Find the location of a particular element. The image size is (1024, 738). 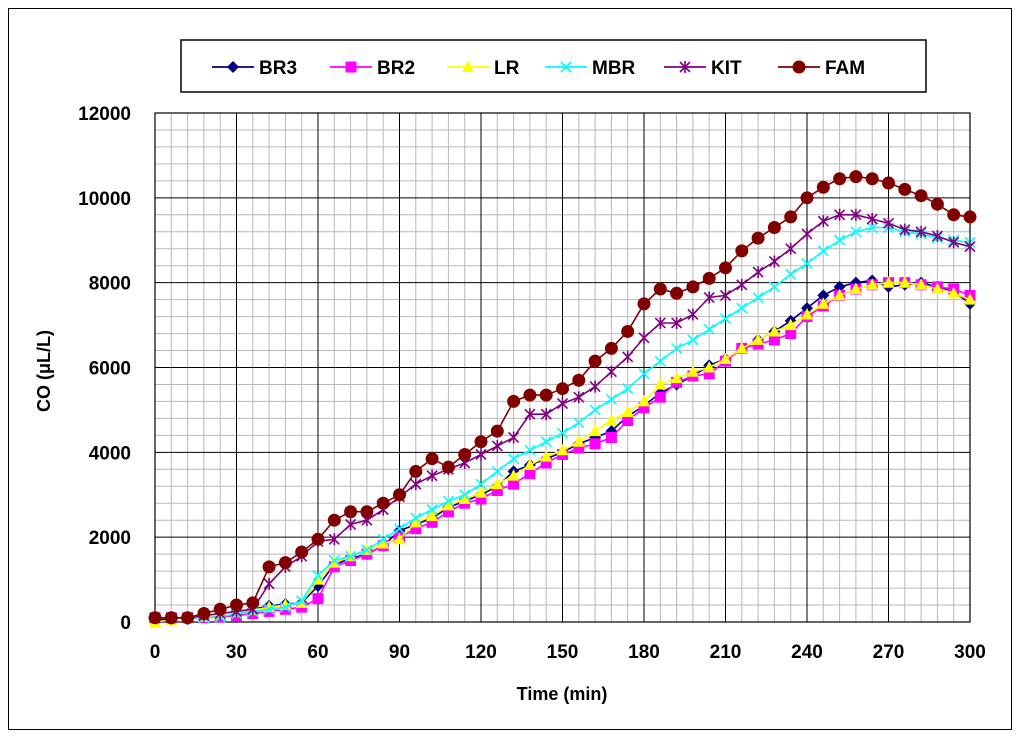

legend: BR3 BR2 LR MBR KIT FAM is located at coordinates (553, 66).